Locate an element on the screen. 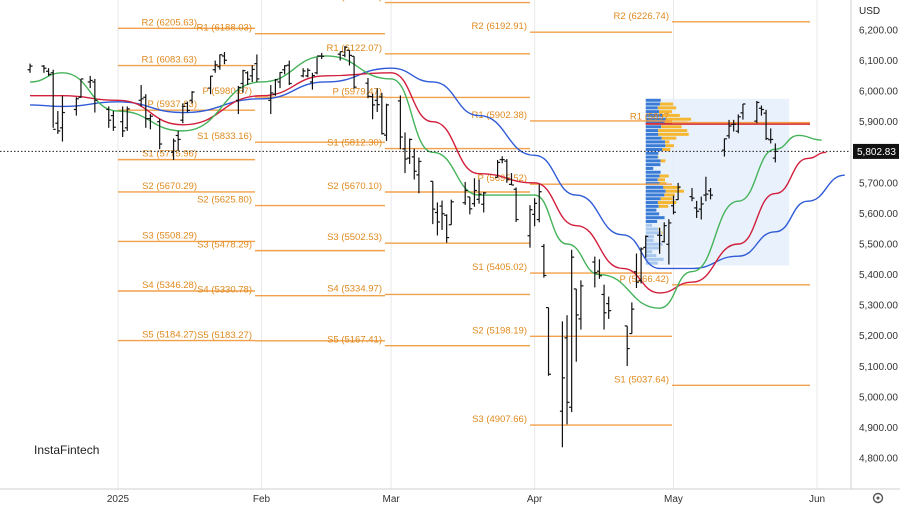 This screenshot has width=900, height=510. price-tick-label: 5,500.00 is located at coordinates (878, 245).